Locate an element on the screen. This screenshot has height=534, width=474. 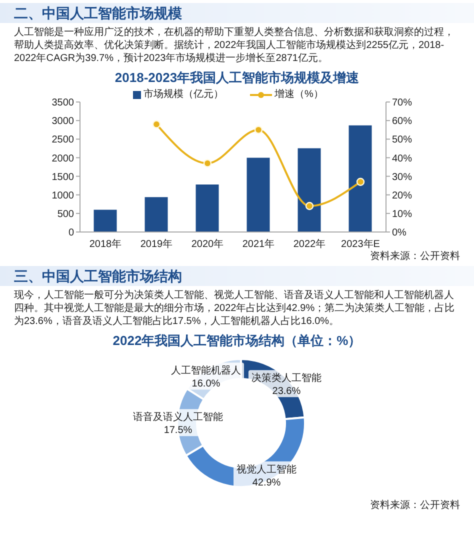
y-tick-label: 500 is located at coordinates (65, 214).